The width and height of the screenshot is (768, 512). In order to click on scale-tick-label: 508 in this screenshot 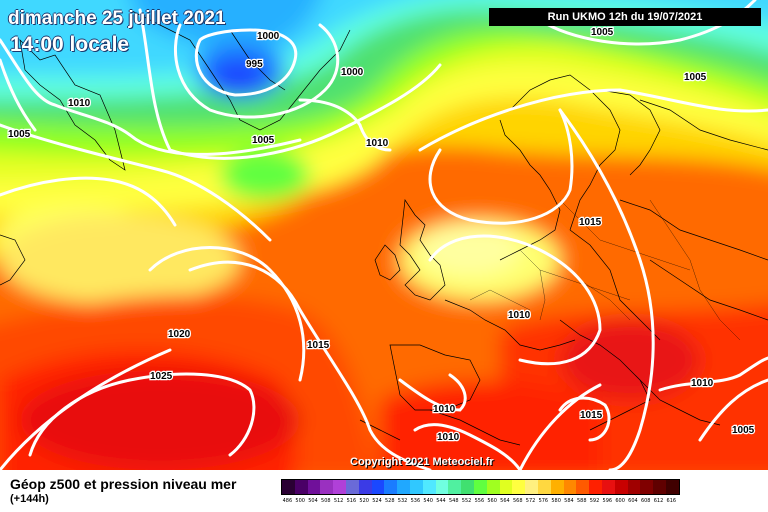, I will do `click(326, 501)`.